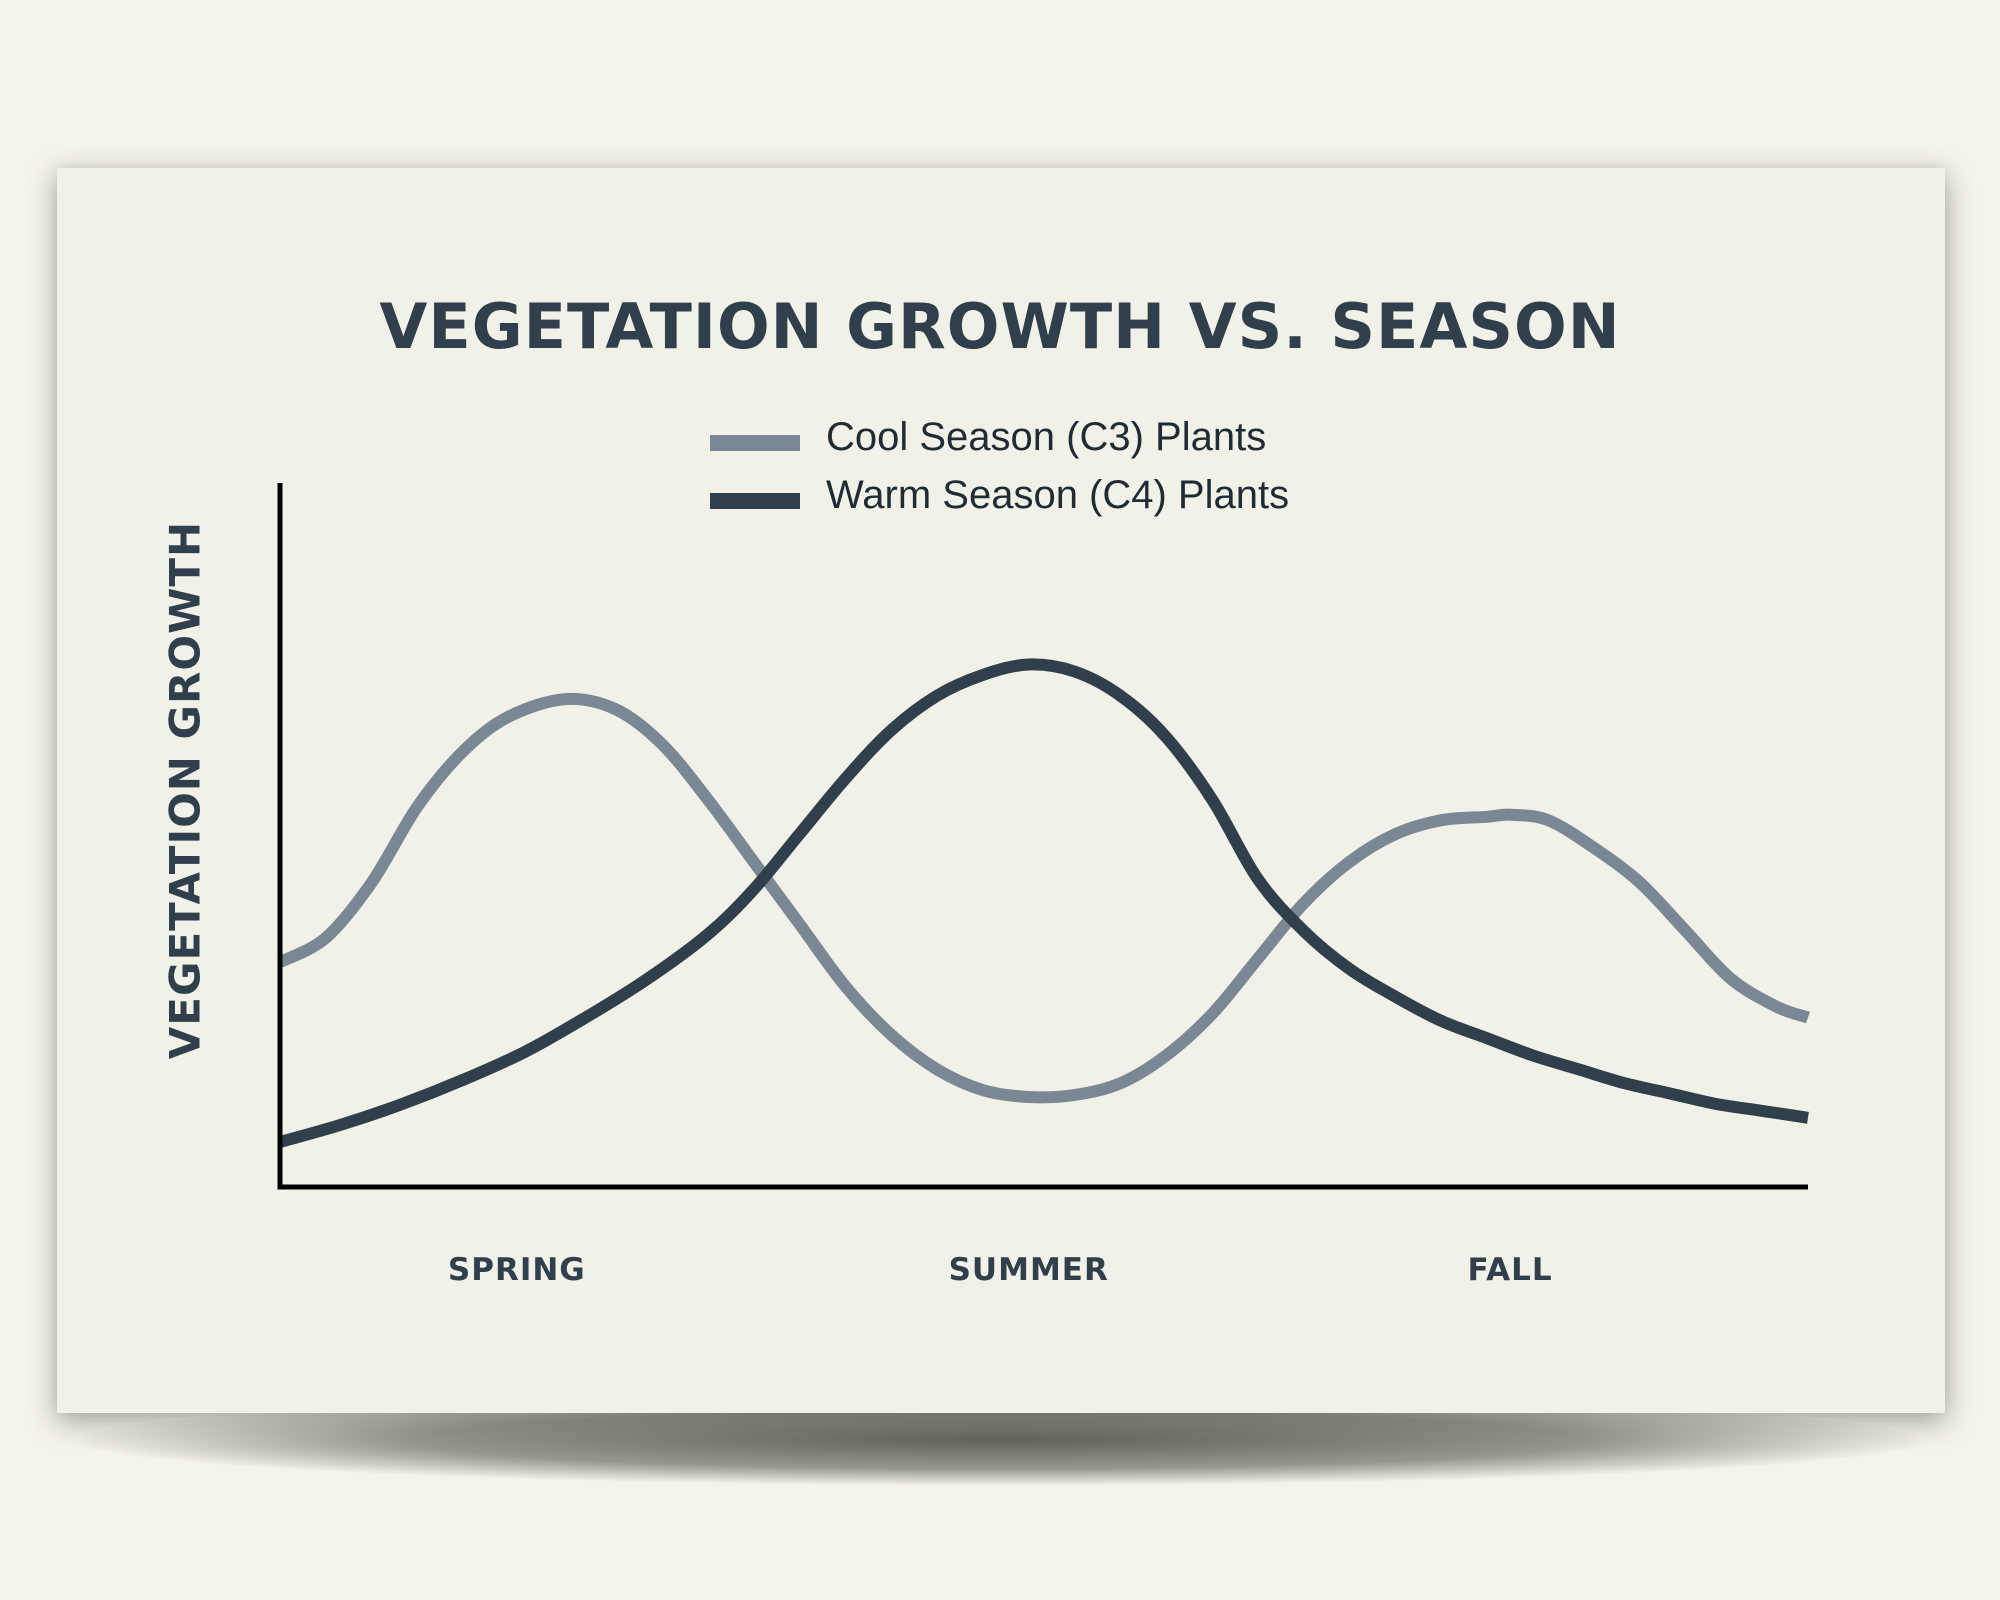 This screenshot has height=1600, width=2000. I want to click on legend-item-warm-season: Warm Season (C4) Plants, so click(1060, 498).